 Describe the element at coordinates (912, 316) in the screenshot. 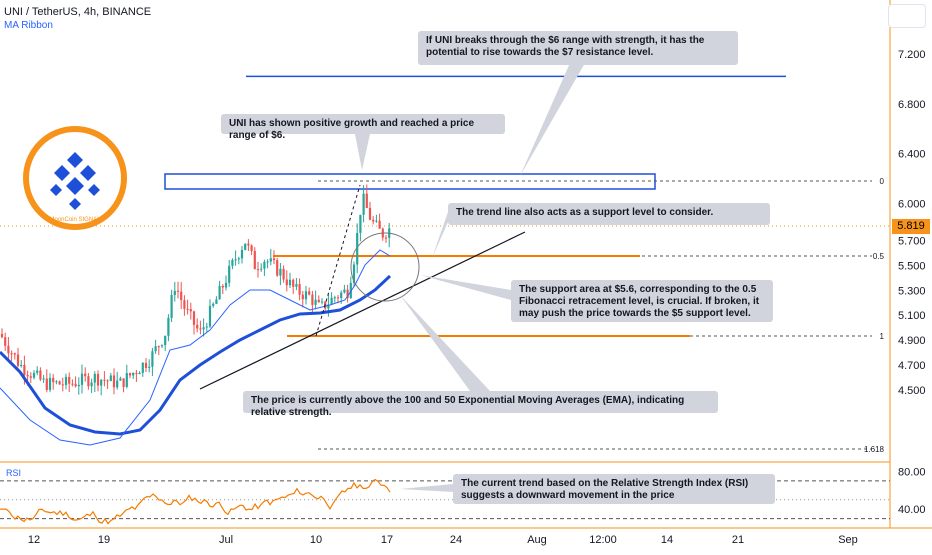

I see `price-tick-label: 5.100` at that location.